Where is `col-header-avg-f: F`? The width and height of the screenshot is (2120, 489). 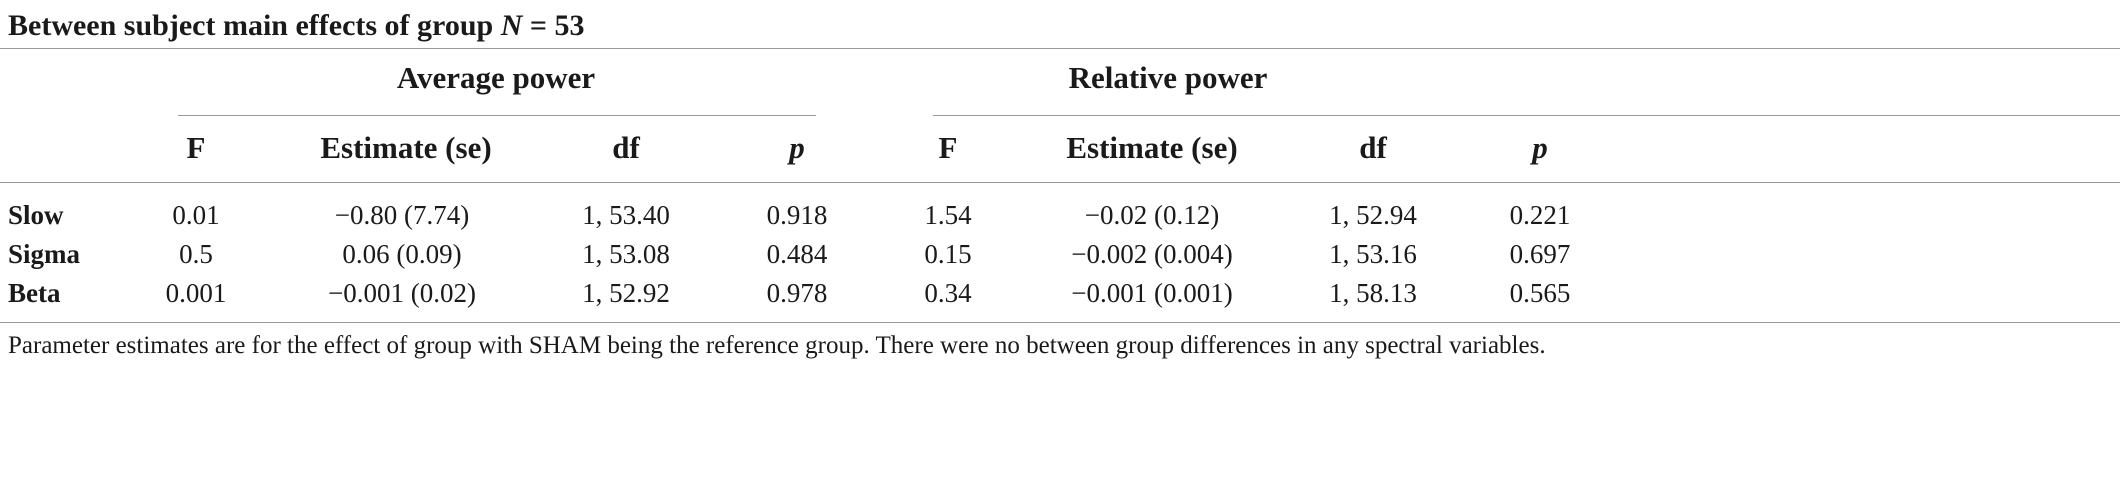 col-header-avg-f: F is located at coordinates (196, 147).